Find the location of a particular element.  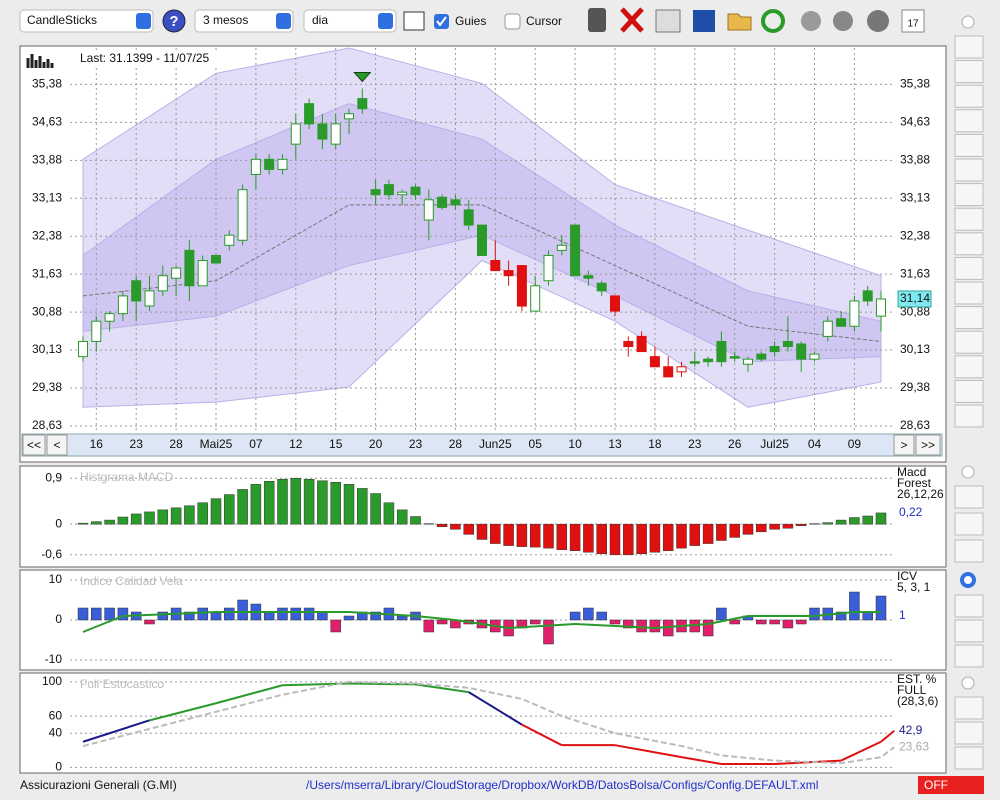

y-tick-label: 40 is located at coordinates (56, 732).